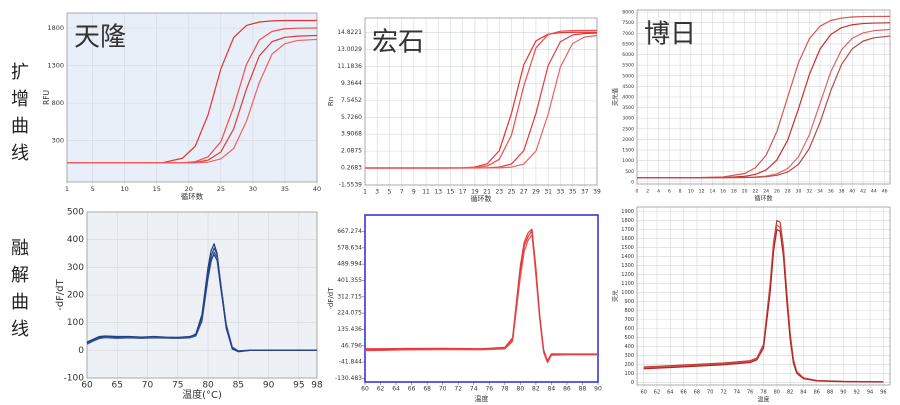 This screenshot has height=405, width=900. I want to click on x-axis-label: 温度, so click(482, 398).